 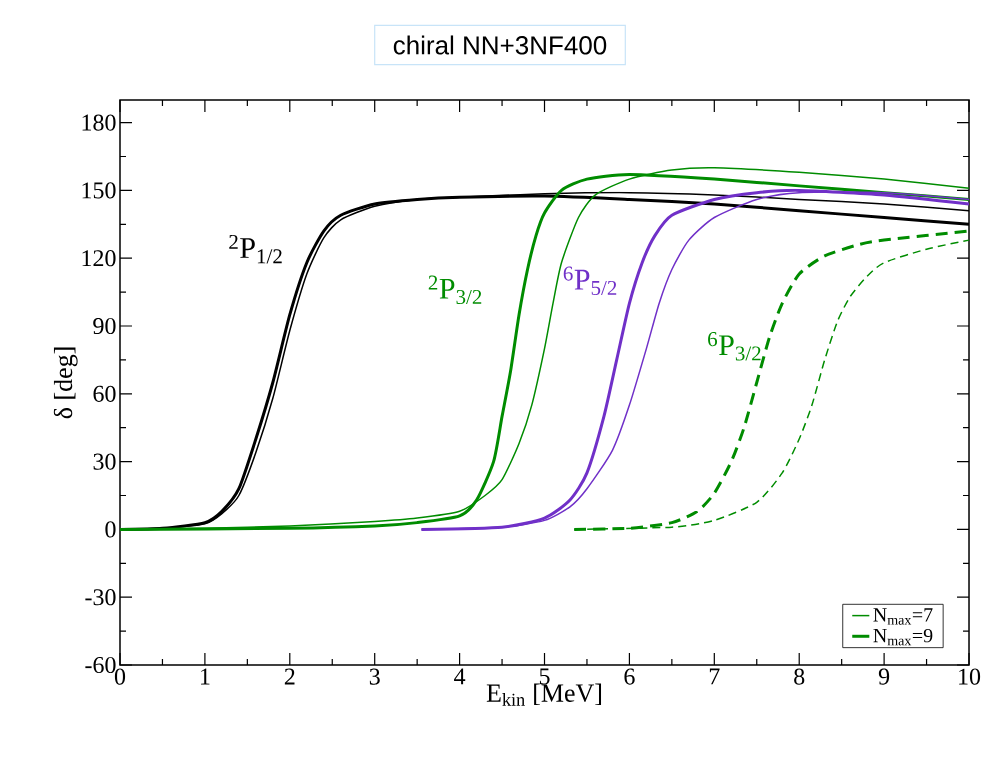 What do you see at coordinates (100, 665) in the screenshot?
I see `y-tick-label: -60` at bounding box center [100, 665].